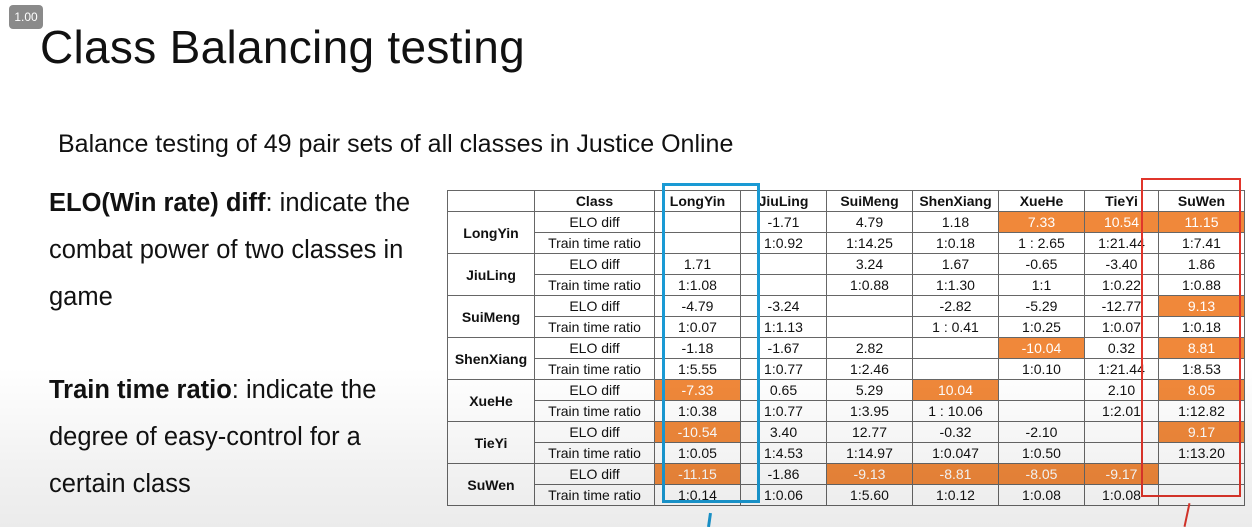  Describe the element at coordinates (955, 285) in the screenshot. I see `train-ratio-cell: 1:1.30` at that location.